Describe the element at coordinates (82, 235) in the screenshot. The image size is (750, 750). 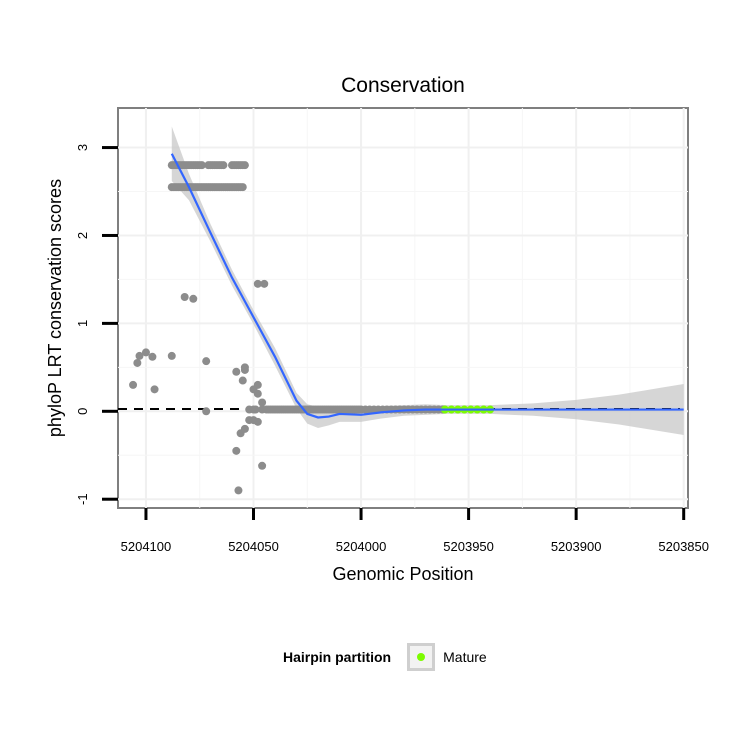
I see `y-tick-label: 2` at that location.